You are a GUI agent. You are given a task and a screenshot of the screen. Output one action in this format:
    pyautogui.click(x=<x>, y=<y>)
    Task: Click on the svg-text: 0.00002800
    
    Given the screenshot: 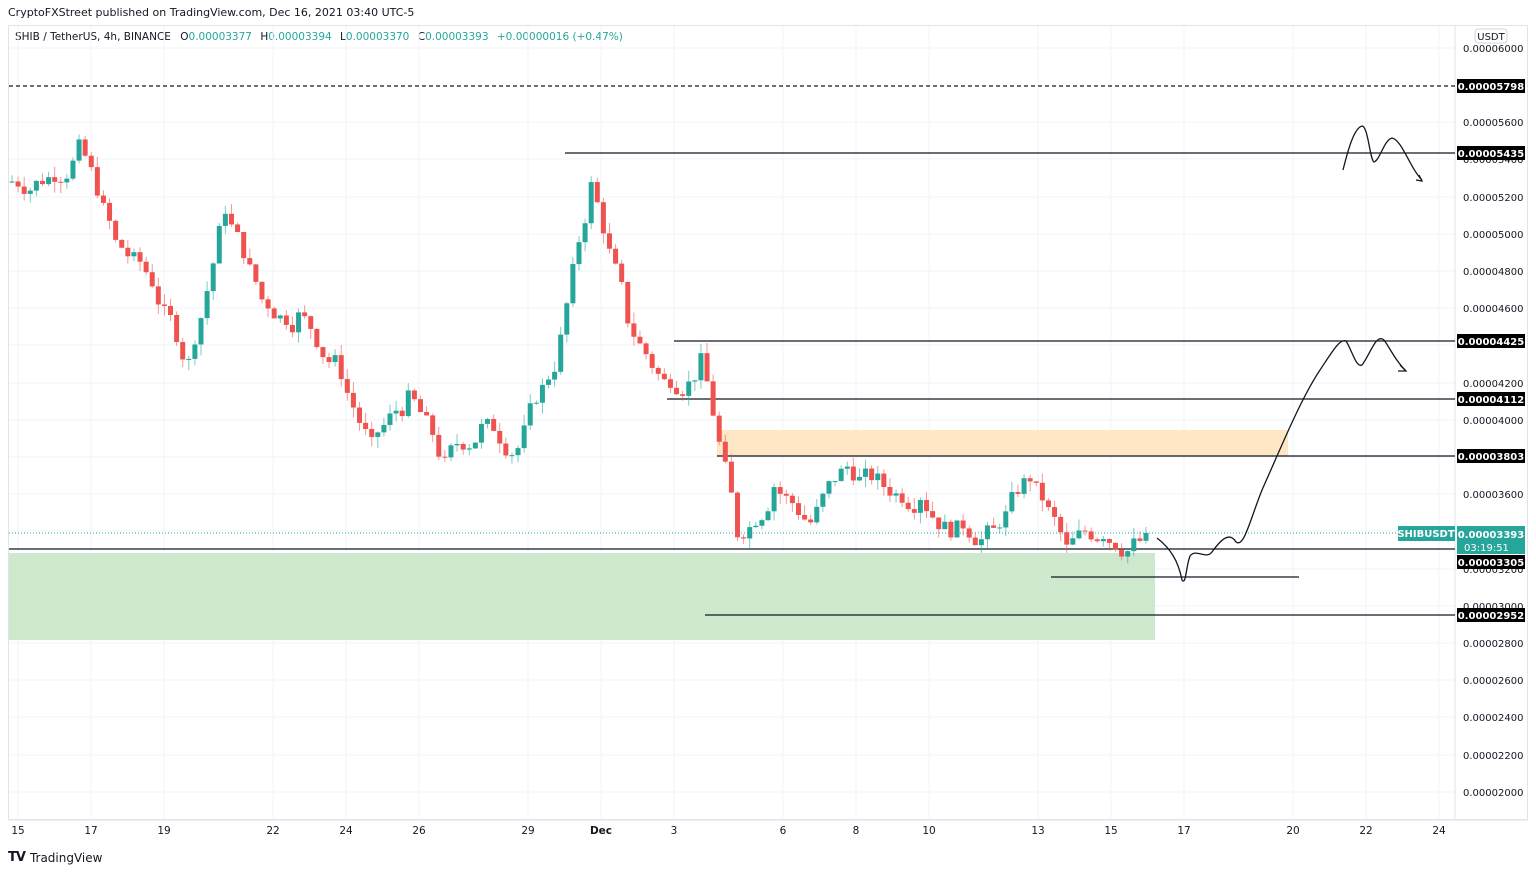 What is the action you would take?
    pyautogui.click(x=1493, y=644)
    